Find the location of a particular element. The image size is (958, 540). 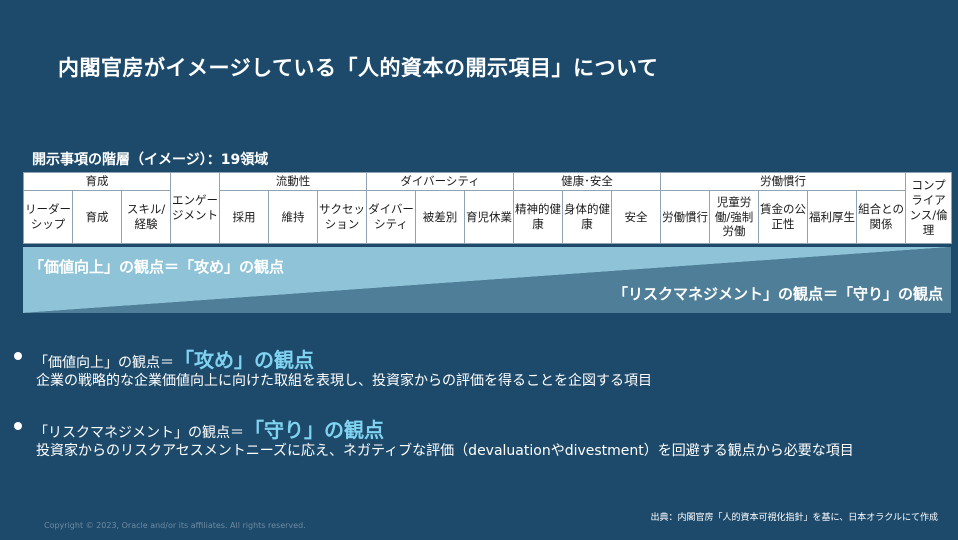

item-saiyo: 採用 is located at coordinates (244, 217).